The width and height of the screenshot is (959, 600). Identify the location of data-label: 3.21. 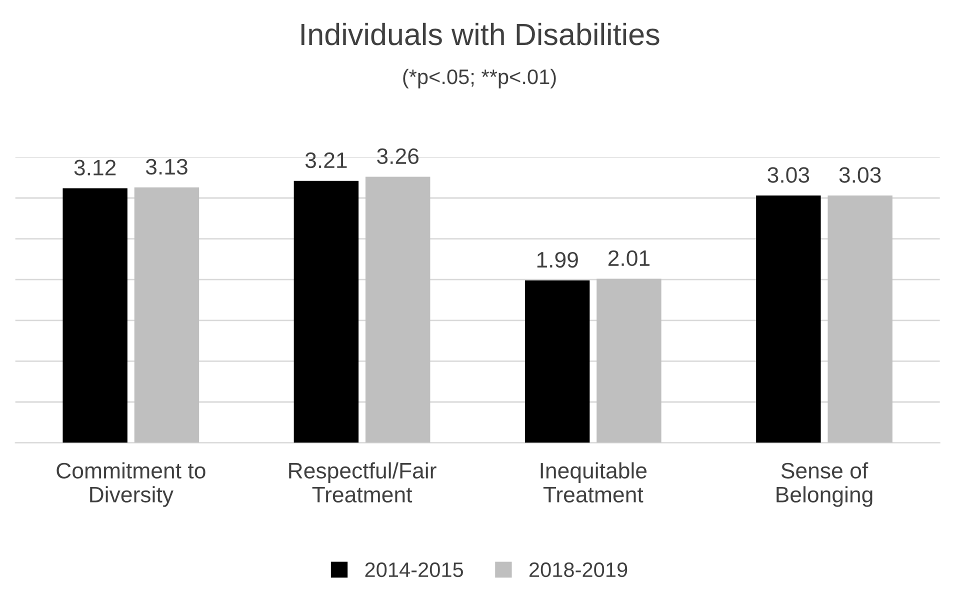
(326, 160).